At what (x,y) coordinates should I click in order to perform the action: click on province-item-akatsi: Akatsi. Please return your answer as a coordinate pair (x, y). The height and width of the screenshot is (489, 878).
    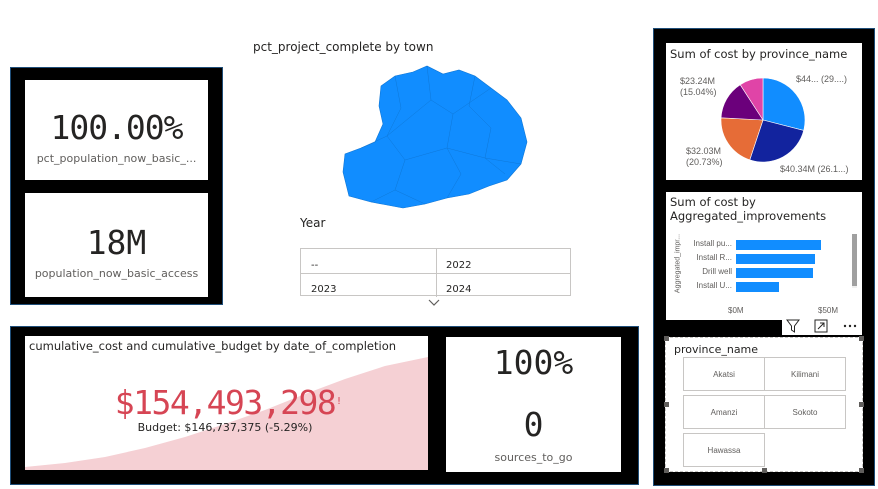
    Looking at the image, I should click on (724, 374).